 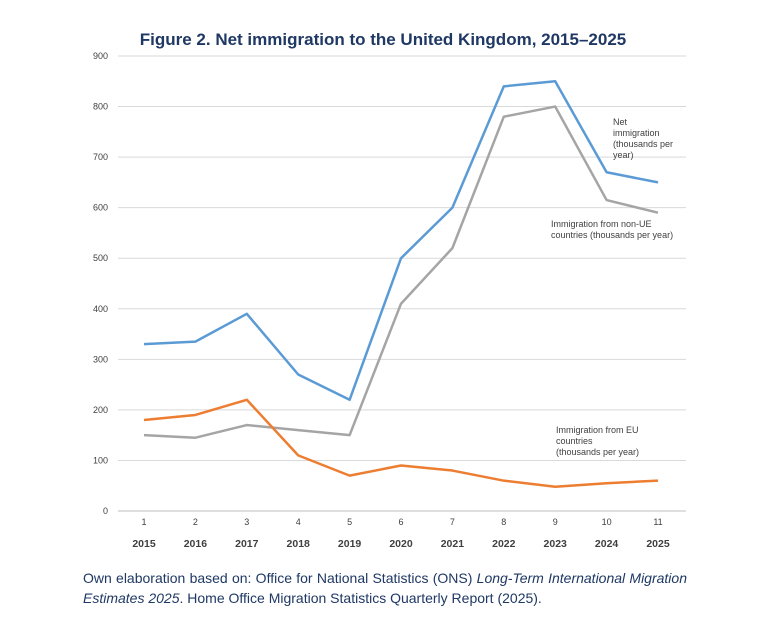 I want to click on series-label-line: Immigration from non-UE, so click(x=601, y=224).